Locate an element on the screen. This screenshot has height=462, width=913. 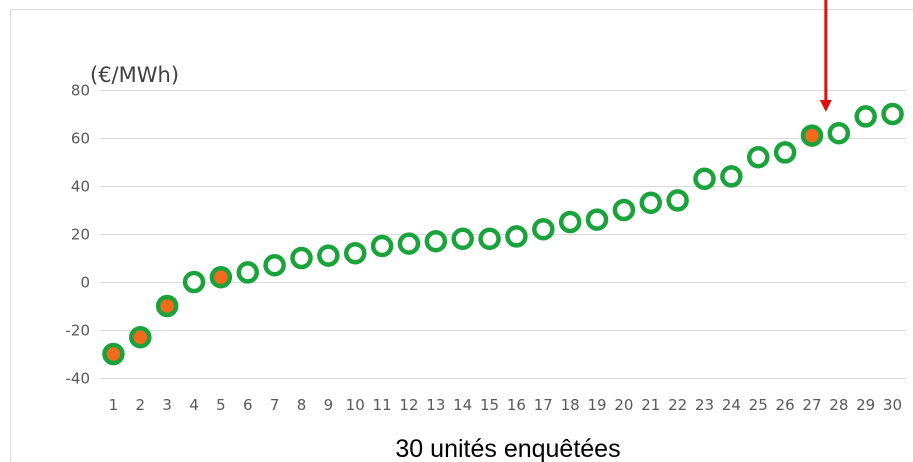
x-tick-label: 19 is located at coordinates (596, 405).